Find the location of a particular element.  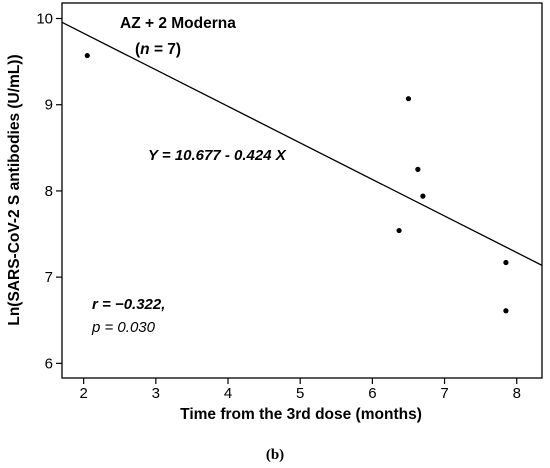

panel-label: (b) is located at coordinates (275, 455).